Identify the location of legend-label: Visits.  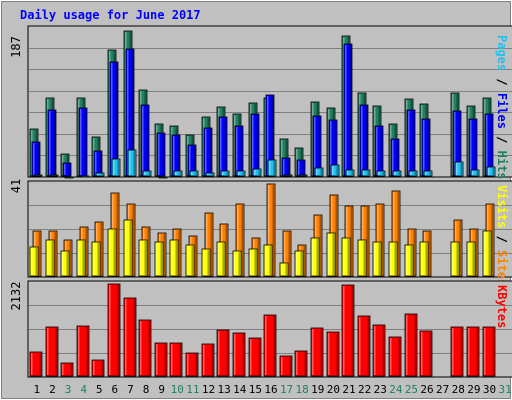
(502, 206).